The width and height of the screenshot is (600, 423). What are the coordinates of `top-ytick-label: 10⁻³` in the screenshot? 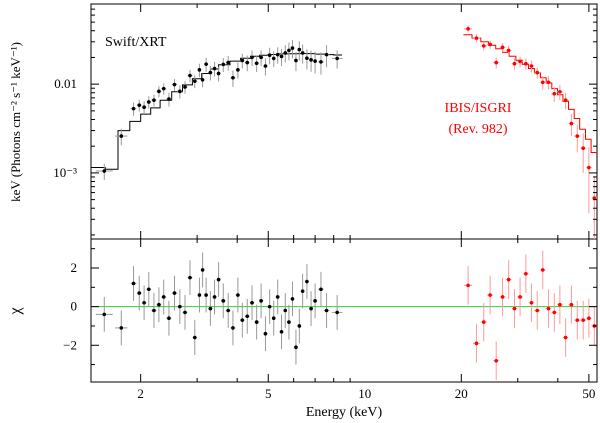 It's located at (65, 172).